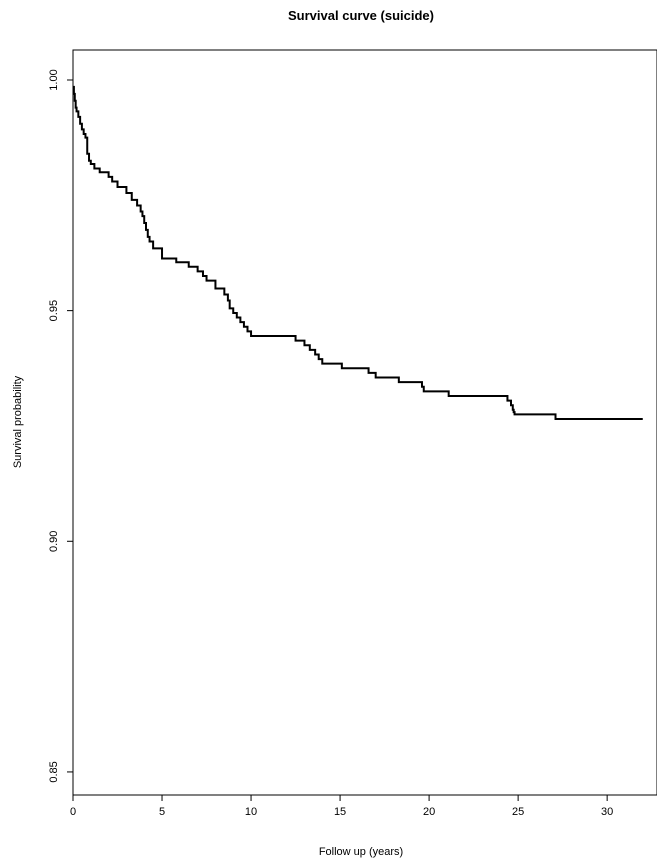  I want to click on x-axis: 0 5 10 15 20 25 30, so click(341, 806).